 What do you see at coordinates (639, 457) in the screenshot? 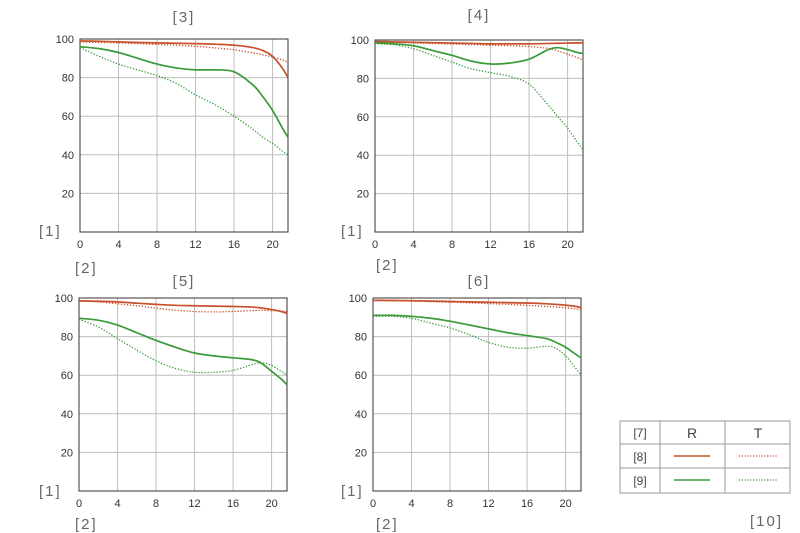
I see `legend-row-a-label: [8]` at bounding box center [639, 457].